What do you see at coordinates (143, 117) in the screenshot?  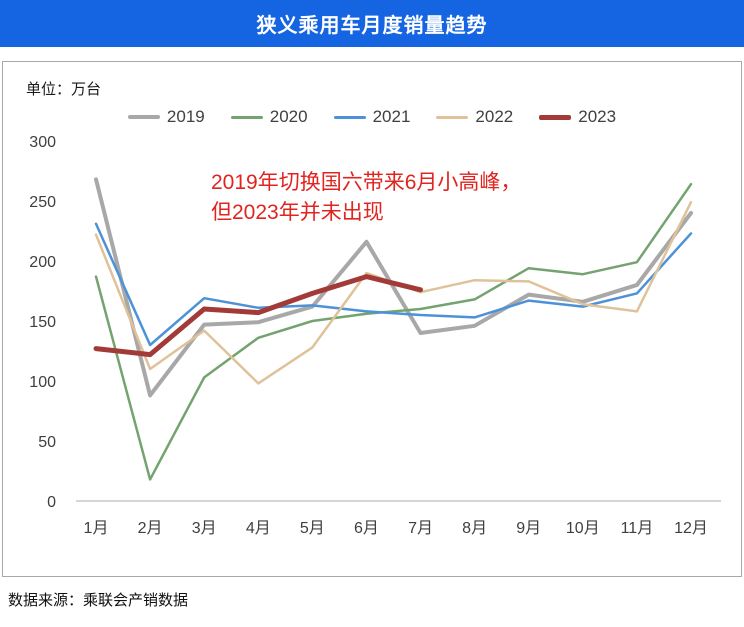 I see `legend-swatch-2019` at bounding box center [143, 117].